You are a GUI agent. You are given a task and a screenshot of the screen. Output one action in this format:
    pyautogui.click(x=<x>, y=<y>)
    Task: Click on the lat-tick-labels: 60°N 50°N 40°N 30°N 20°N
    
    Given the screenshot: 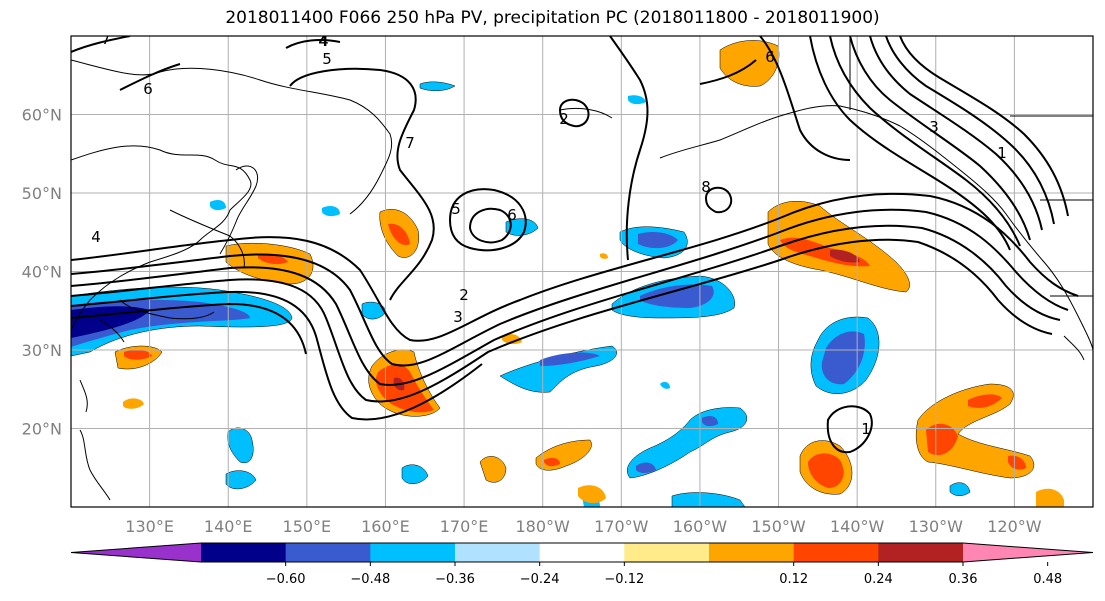 What is the action you would take?
    pyautogui.click(x=42, y=272)
    